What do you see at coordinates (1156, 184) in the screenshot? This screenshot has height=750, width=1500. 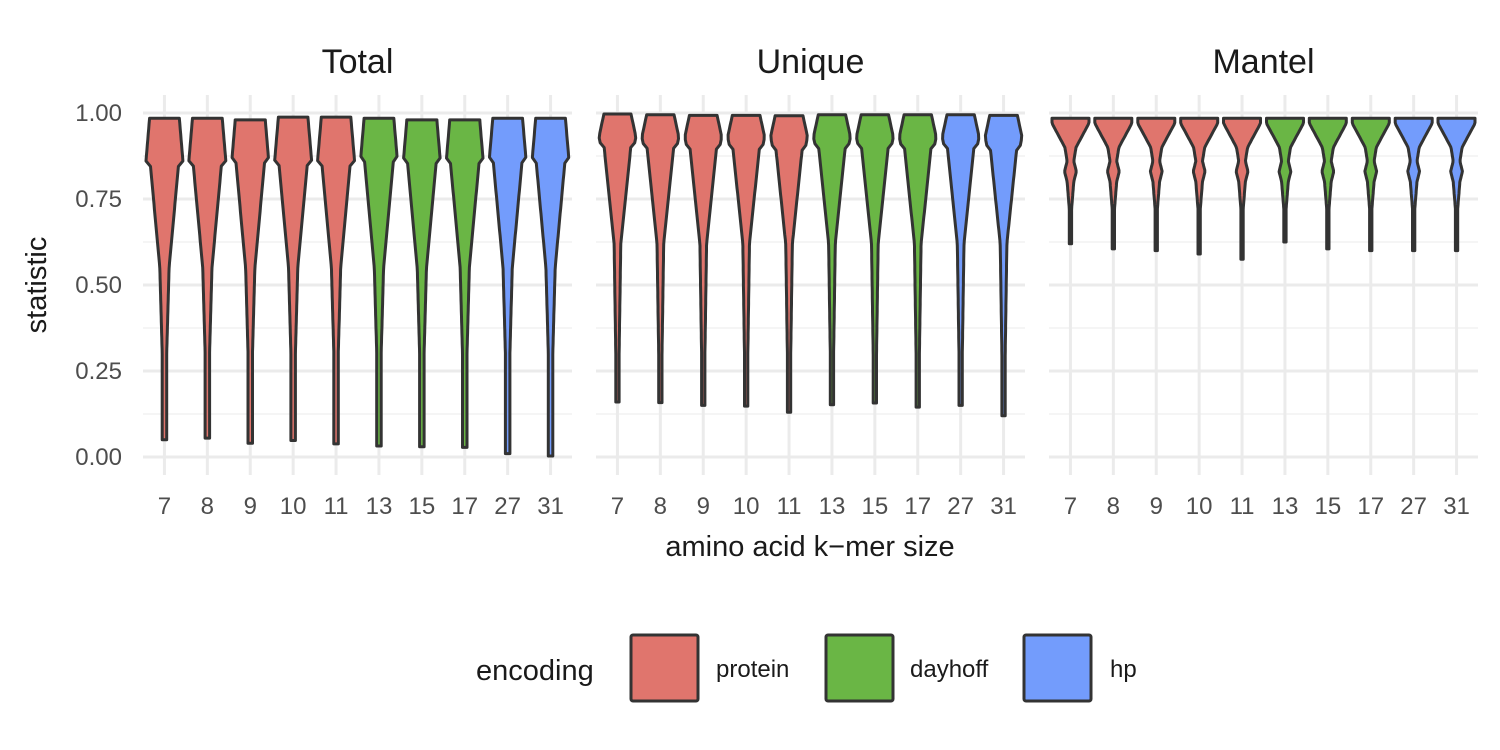 I see `violin-mantel-k9` at bounding box center [1156, 184].